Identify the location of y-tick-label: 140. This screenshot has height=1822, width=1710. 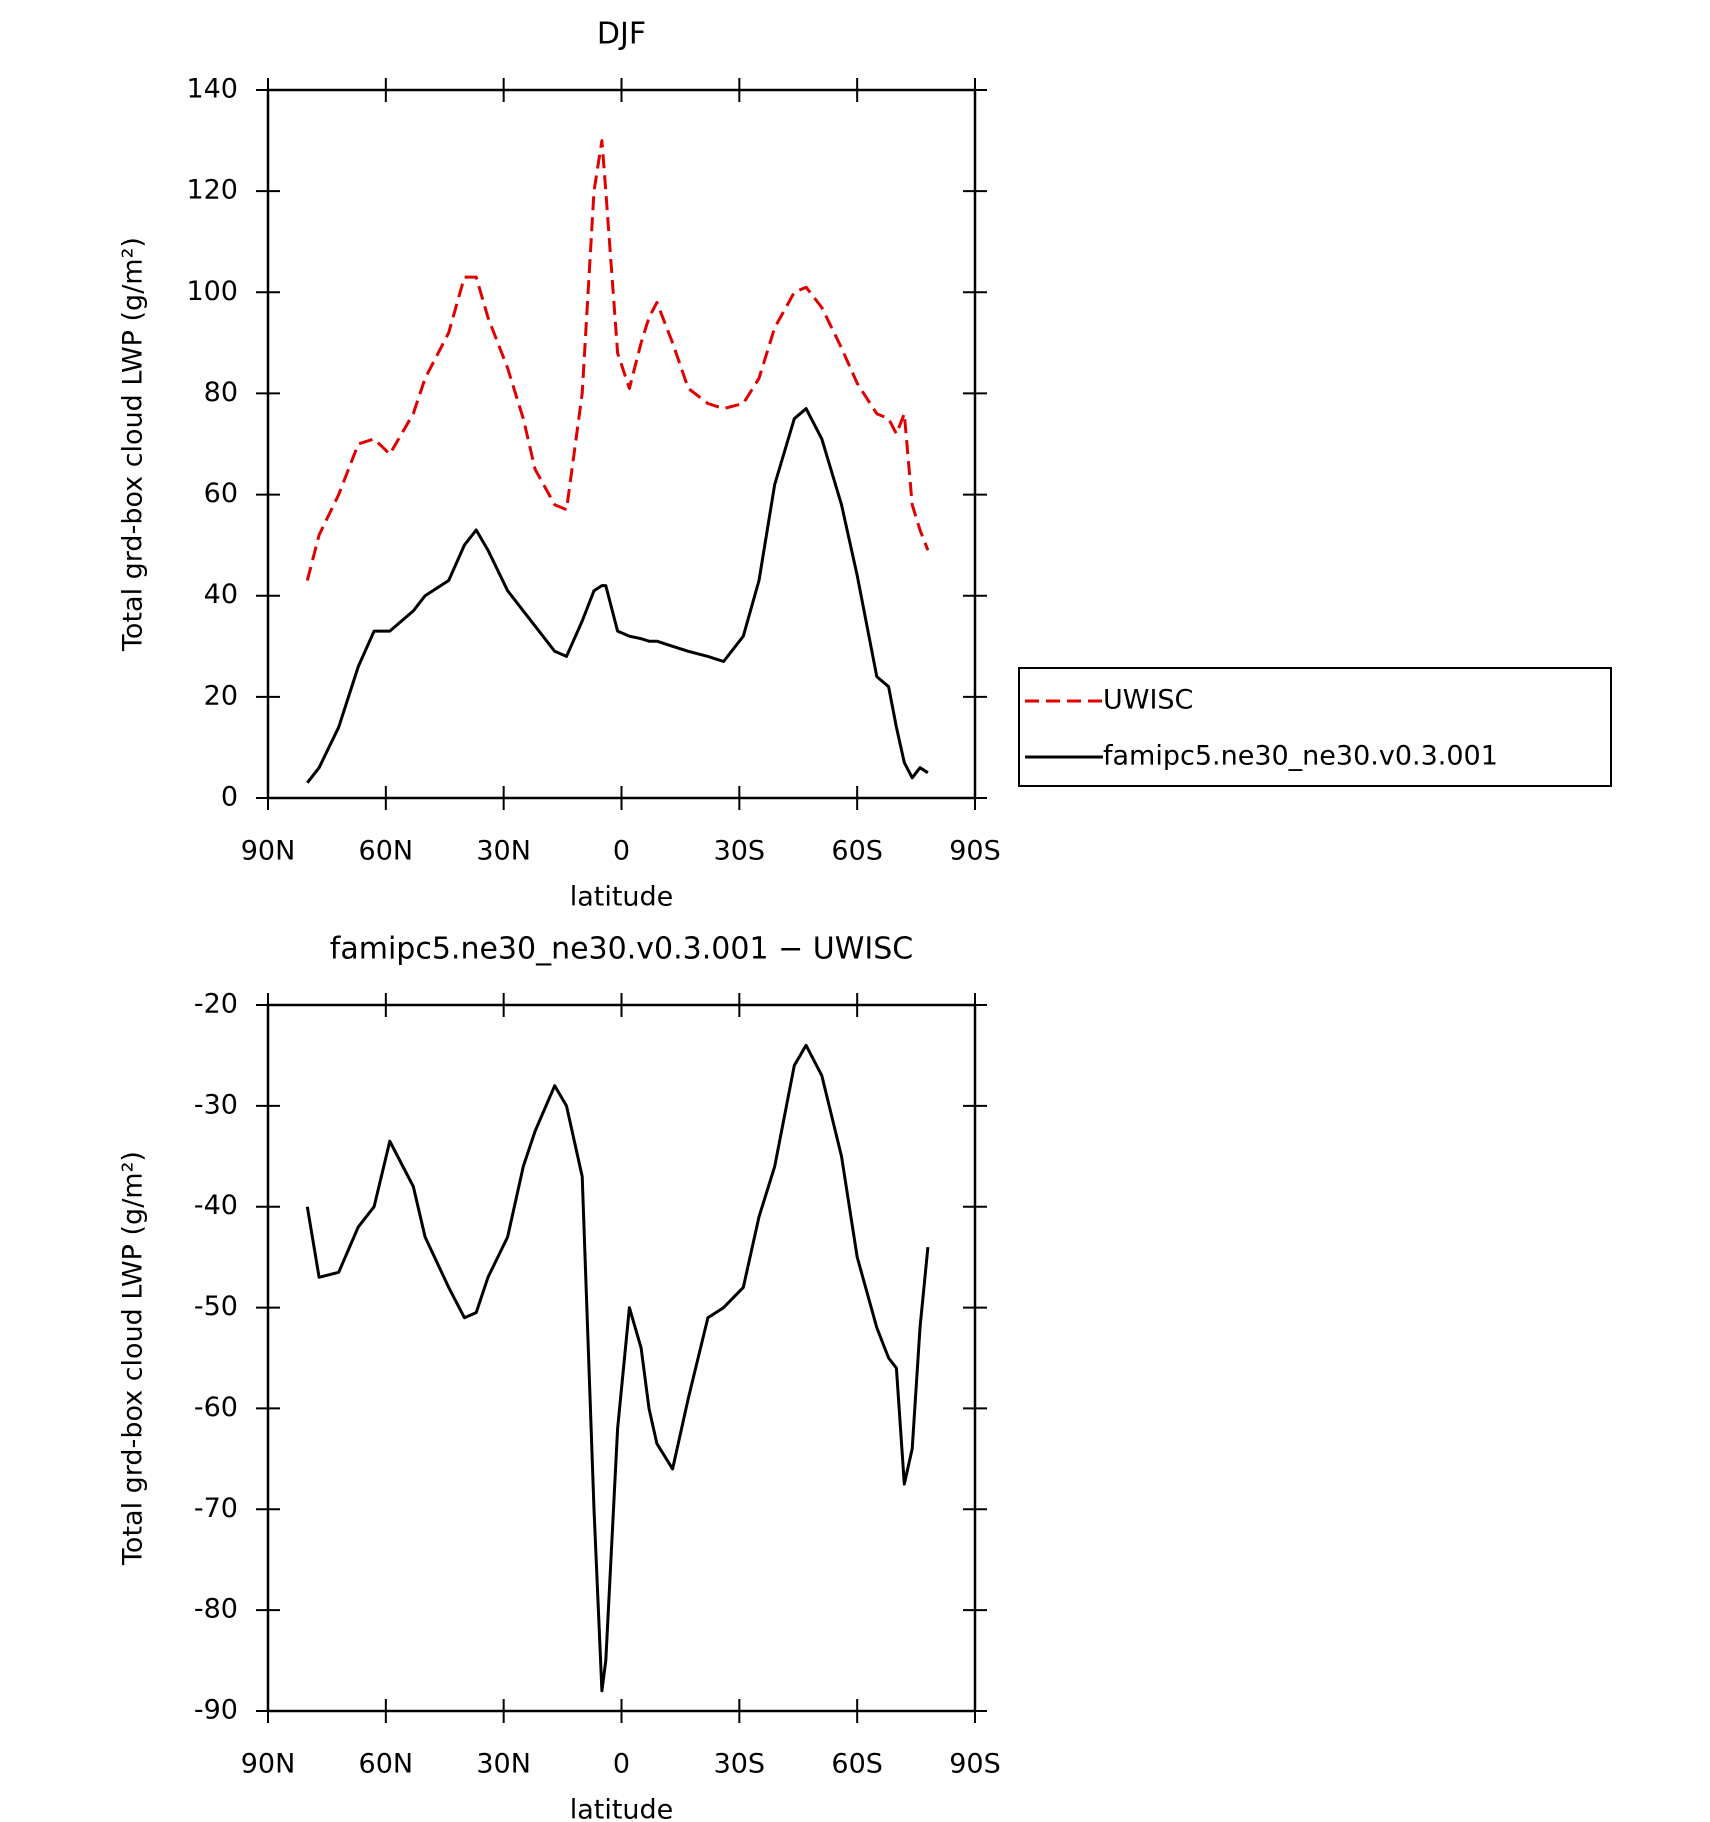
(212, 89).